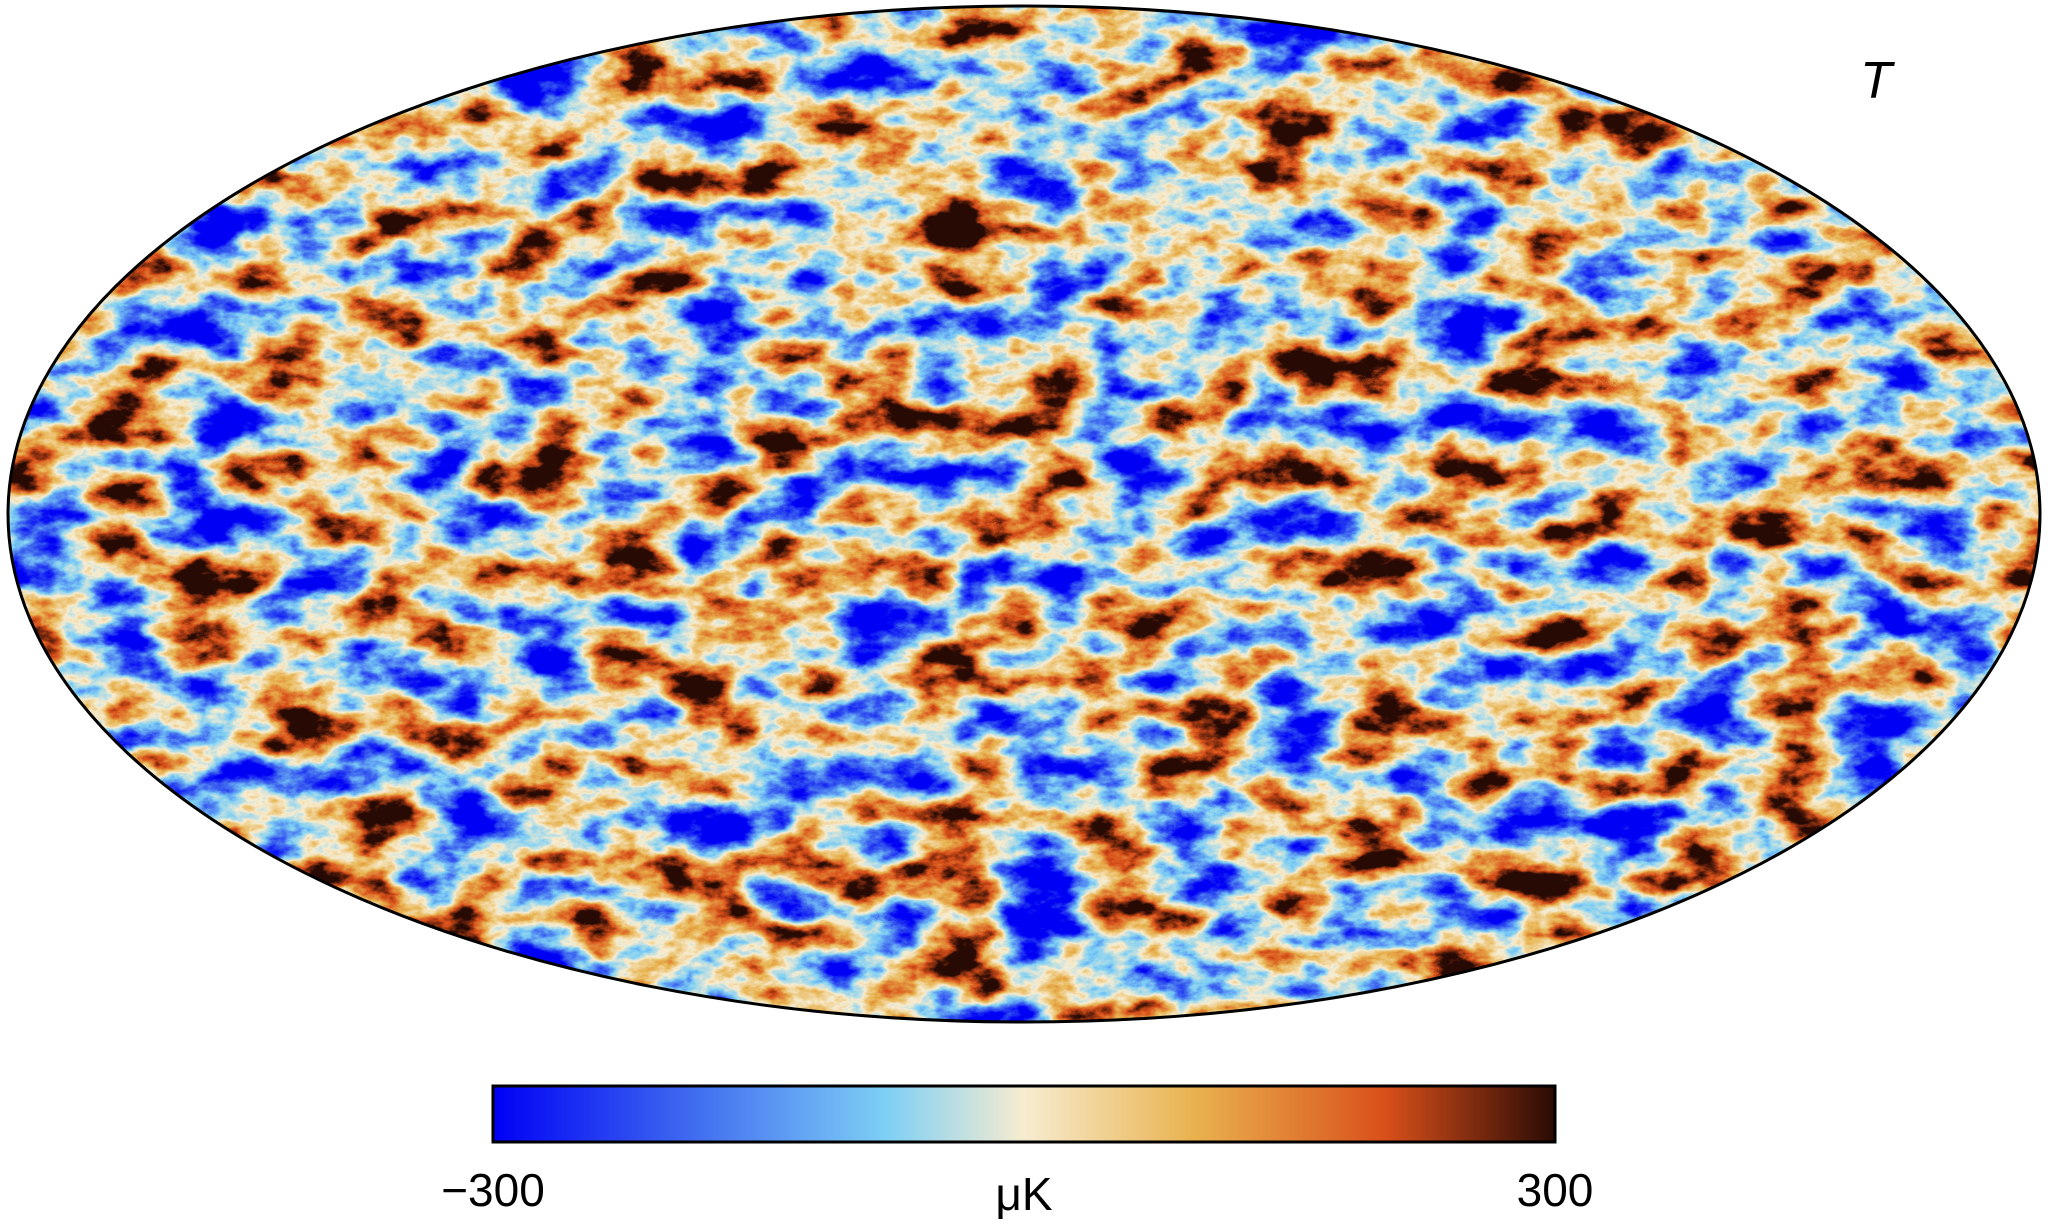 This screenshot has width=2048, height=1226. What do you see at coordinates (1024, 1194) in the screenshot?
I see `colorbar-unit-label: μK` at bounding box center [1024, 1194].